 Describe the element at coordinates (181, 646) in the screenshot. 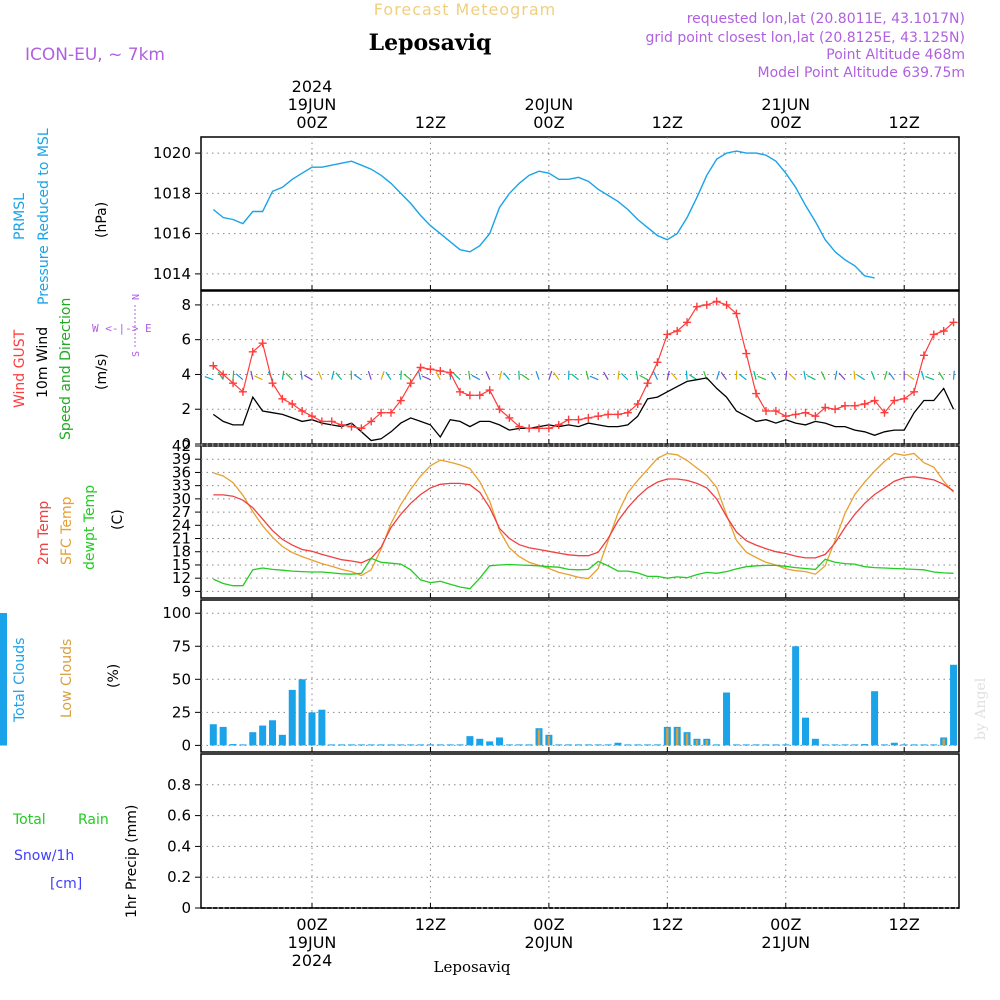

I see `y-tick-label: 75` at that location.